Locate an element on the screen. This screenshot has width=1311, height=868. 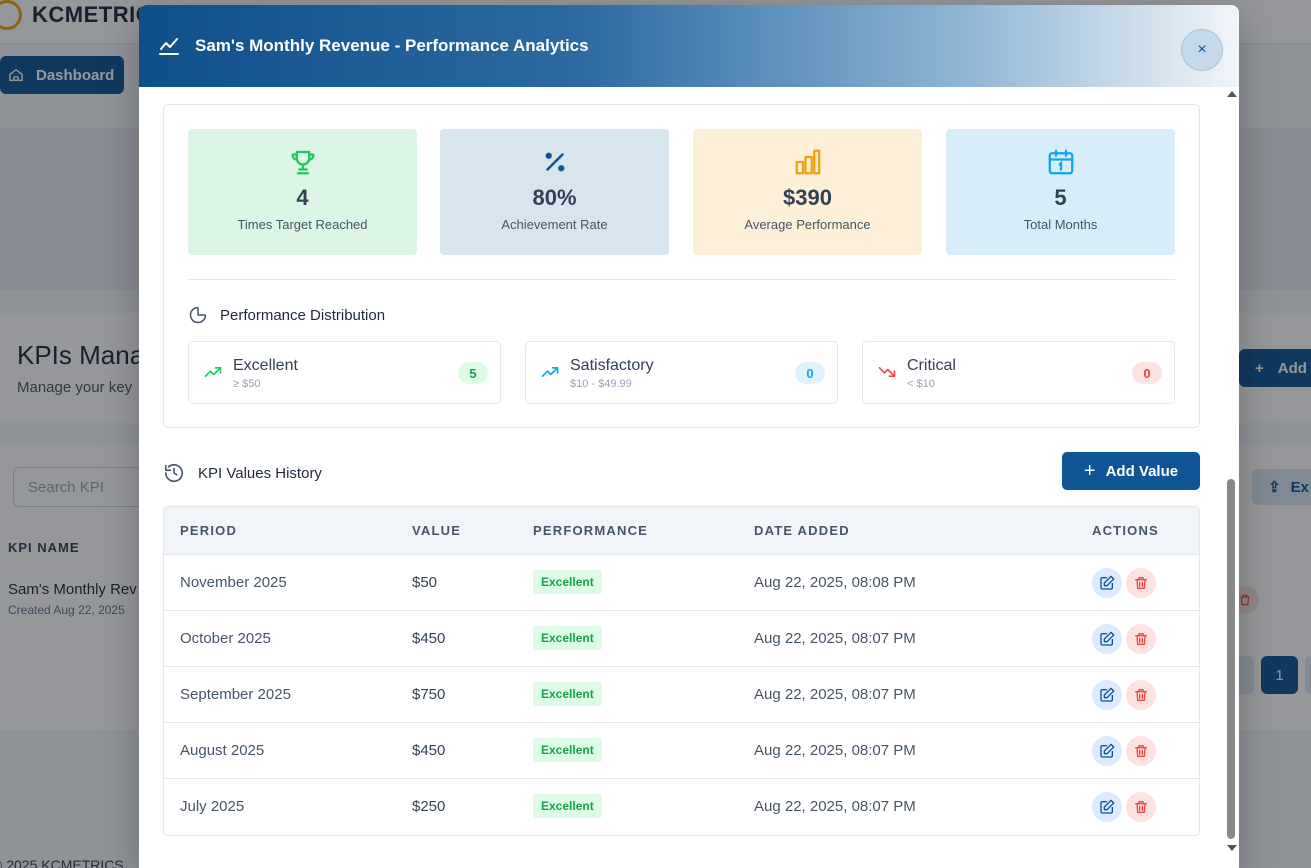
distribution-count: 5 is located at coordinates (473, 373).